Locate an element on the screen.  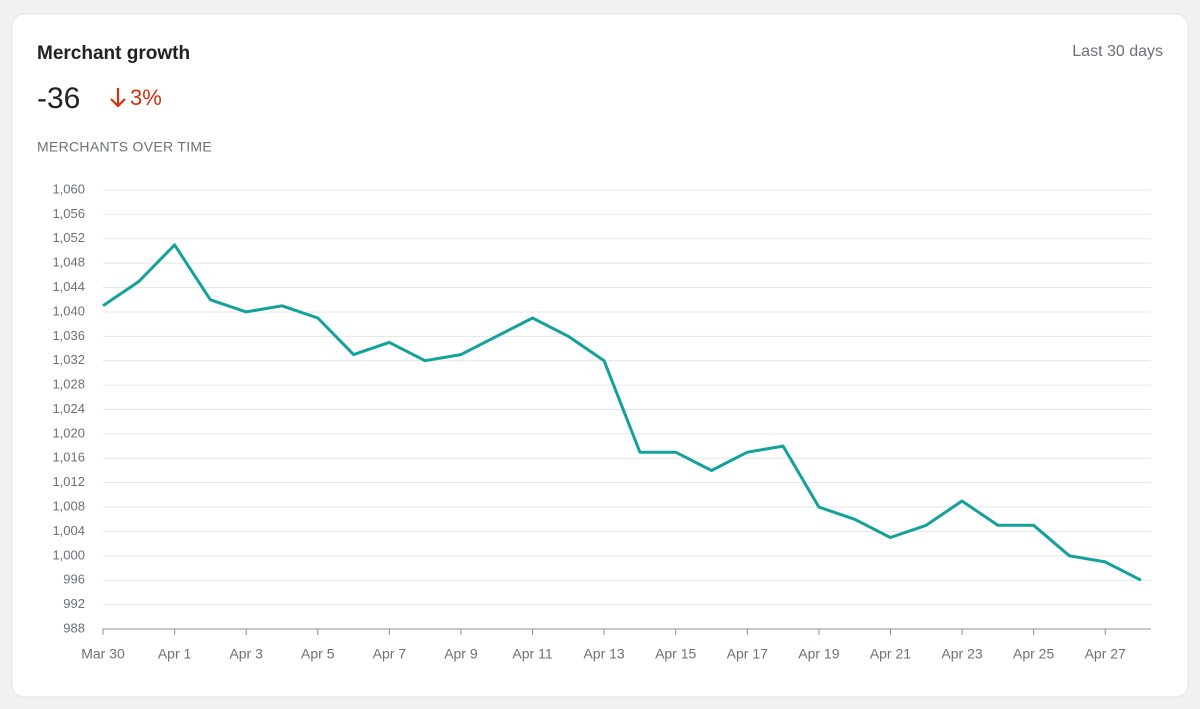
y-tick-label: 1,012 is located at coordinates (68, 481).